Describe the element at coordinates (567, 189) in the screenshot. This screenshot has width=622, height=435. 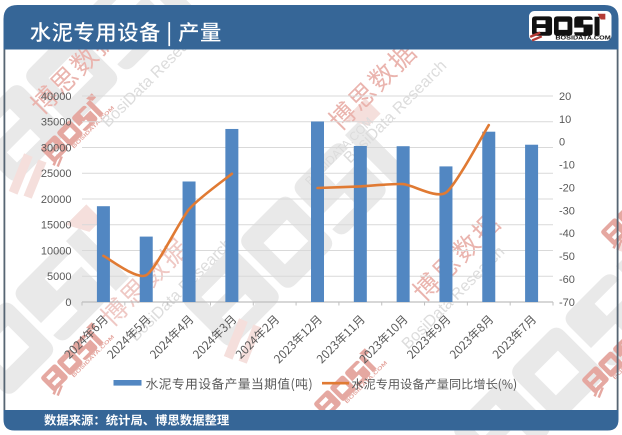
I see `svg-text: -20` at that location.